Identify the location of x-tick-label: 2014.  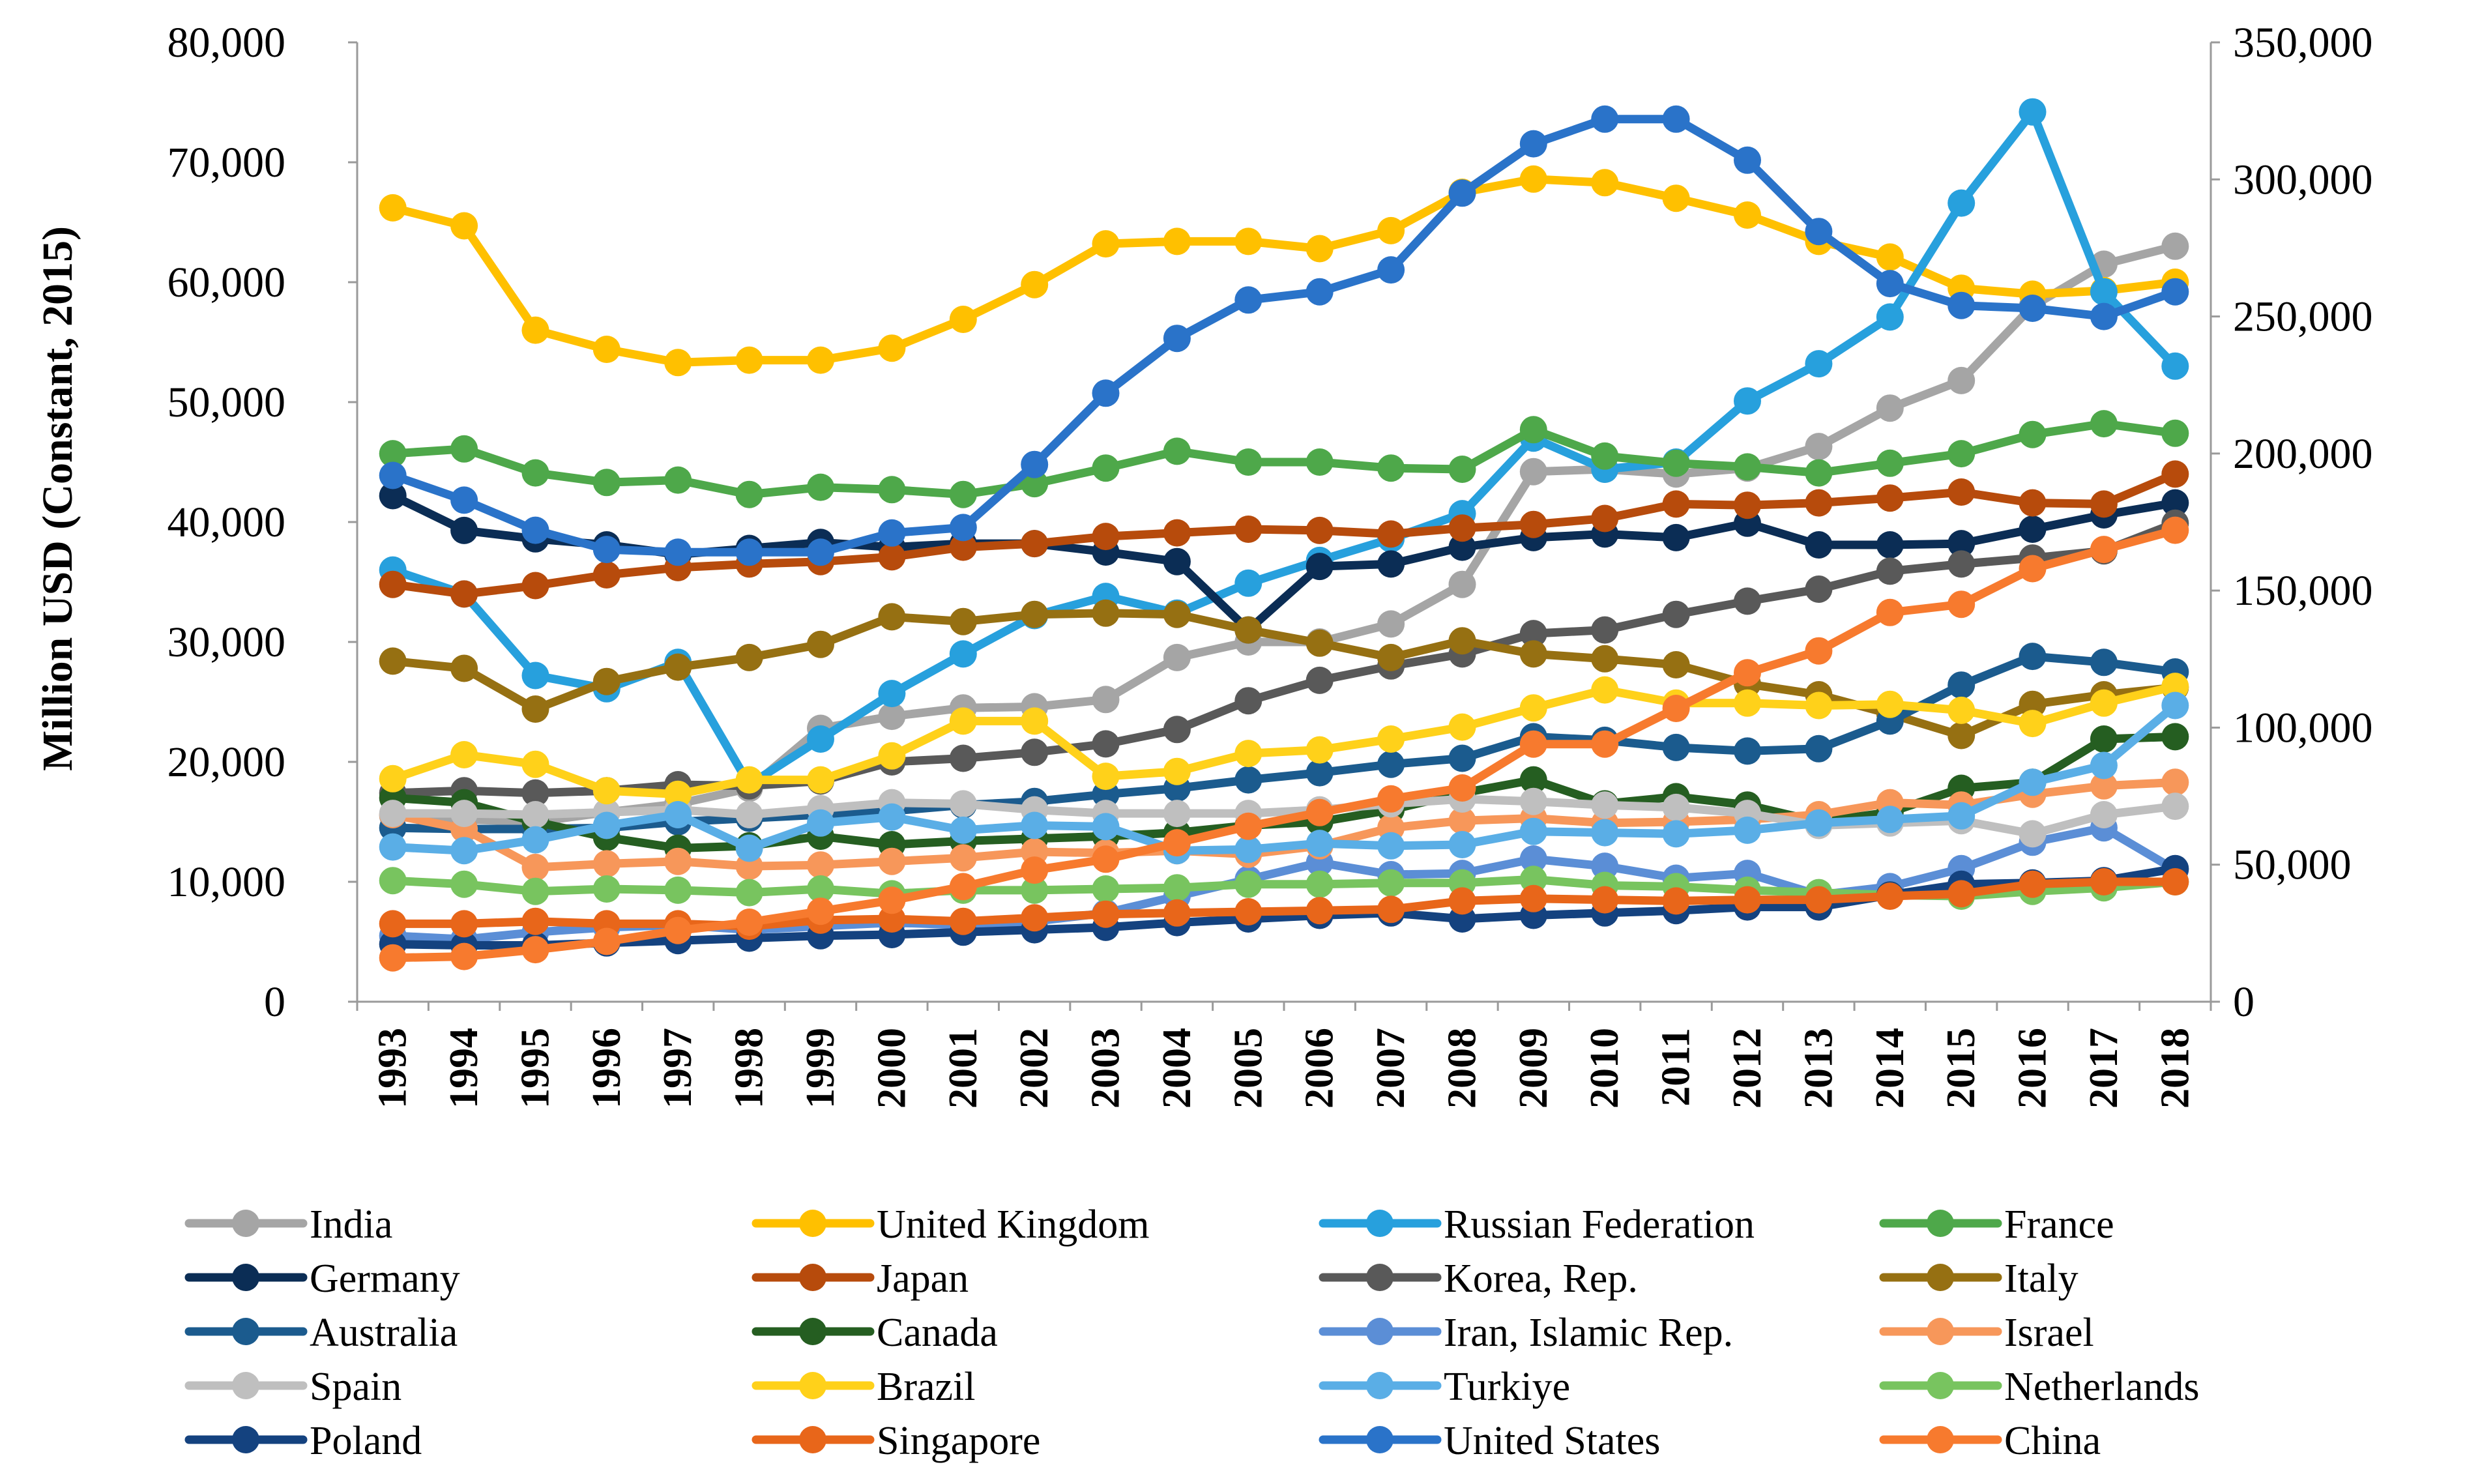
(1890, 1068).